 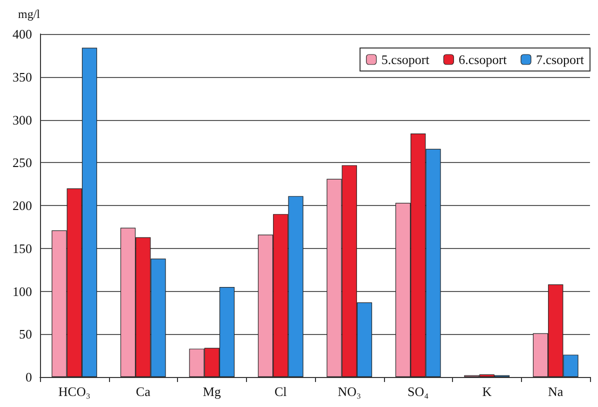 I want to click on y-tick-label: 350, so click(x=22, y=76).